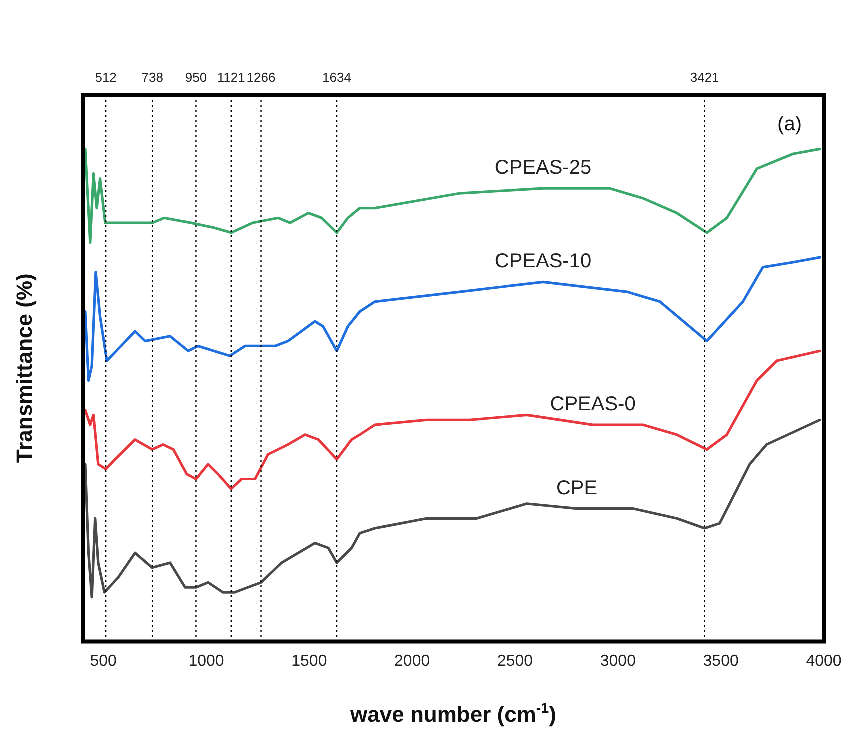 This screenshot has width=854, height=736. What do you see at coordinates (543, 168) in the screenshot?
I see `series-label: CPEAS-25` at bounding box center [543, 168].